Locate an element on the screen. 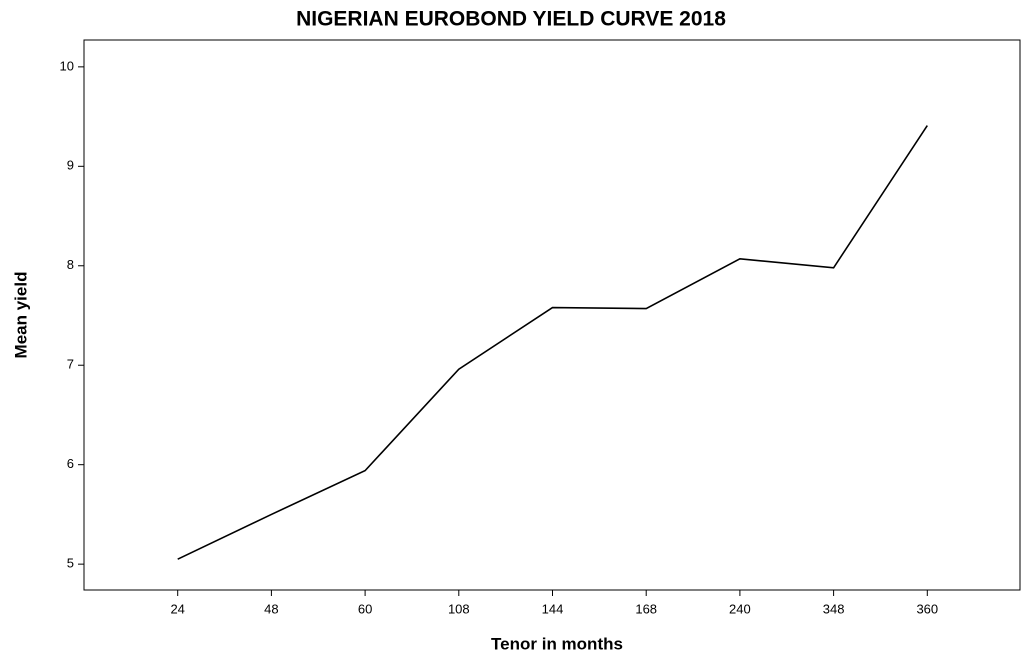 The width and height of the screenshot is (1021, 658). chart-title: NIGERIAN EUROBOND YIELD CURVE 2018 is located at coordinates (511, 19).